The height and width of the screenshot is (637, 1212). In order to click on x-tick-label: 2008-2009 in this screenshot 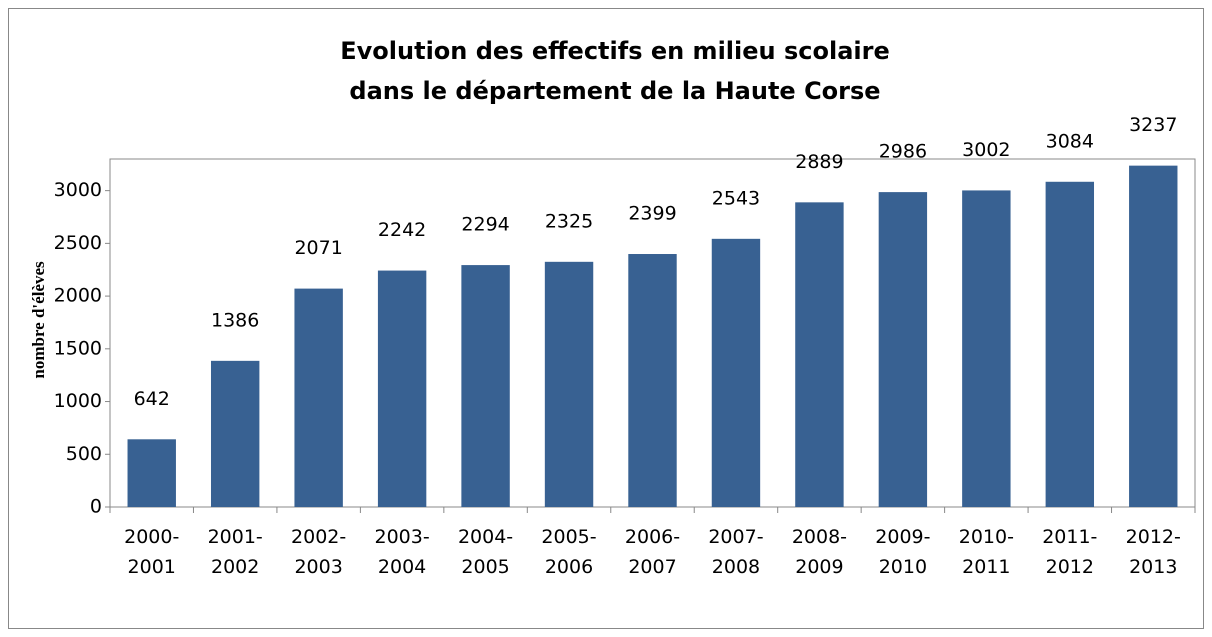, I will do `click(819, 552)`.